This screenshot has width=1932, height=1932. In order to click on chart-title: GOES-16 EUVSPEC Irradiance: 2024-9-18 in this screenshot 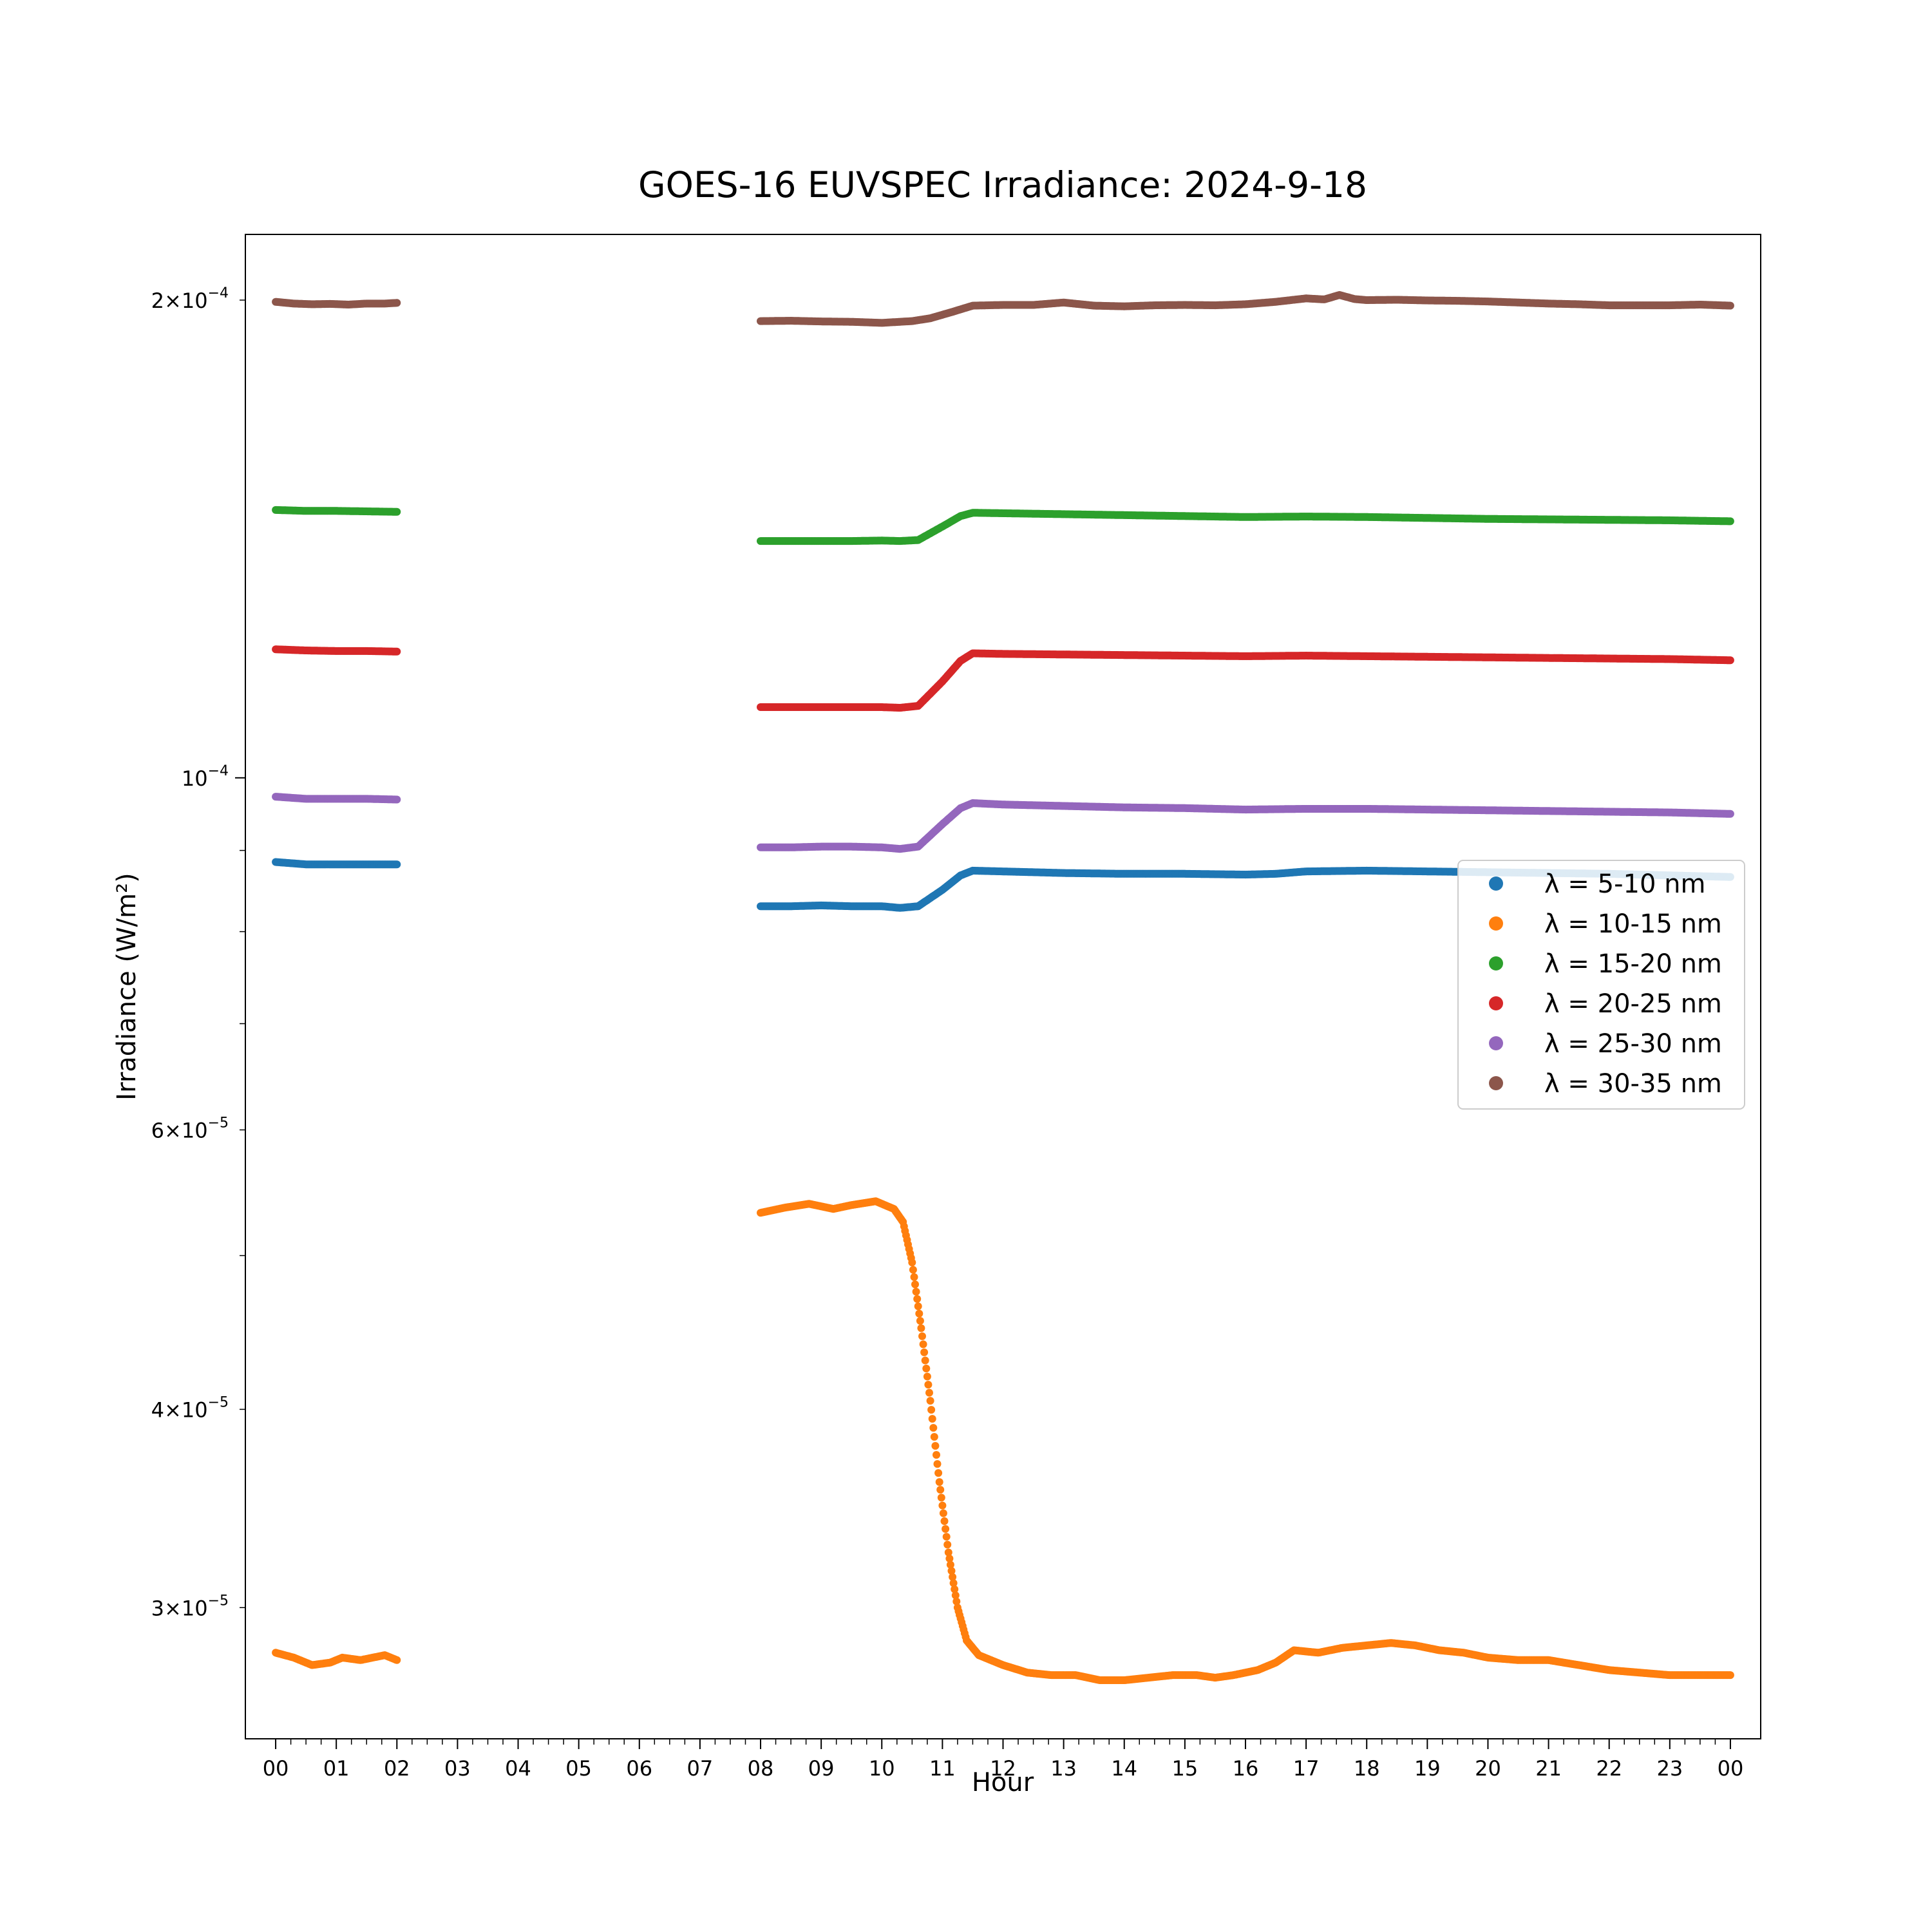, I will do `click(1003, 184)`.